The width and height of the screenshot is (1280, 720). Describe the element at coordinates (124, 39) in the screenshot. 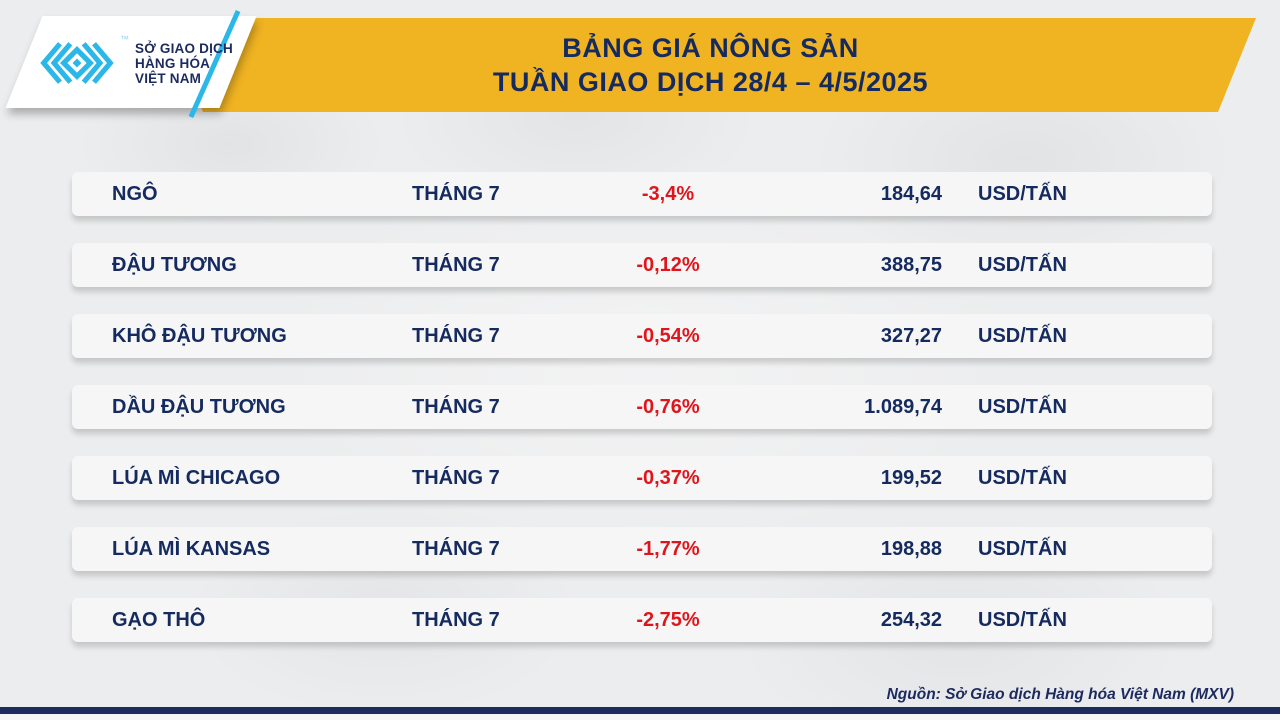

I see `trademark-symbol: ™` at that location.